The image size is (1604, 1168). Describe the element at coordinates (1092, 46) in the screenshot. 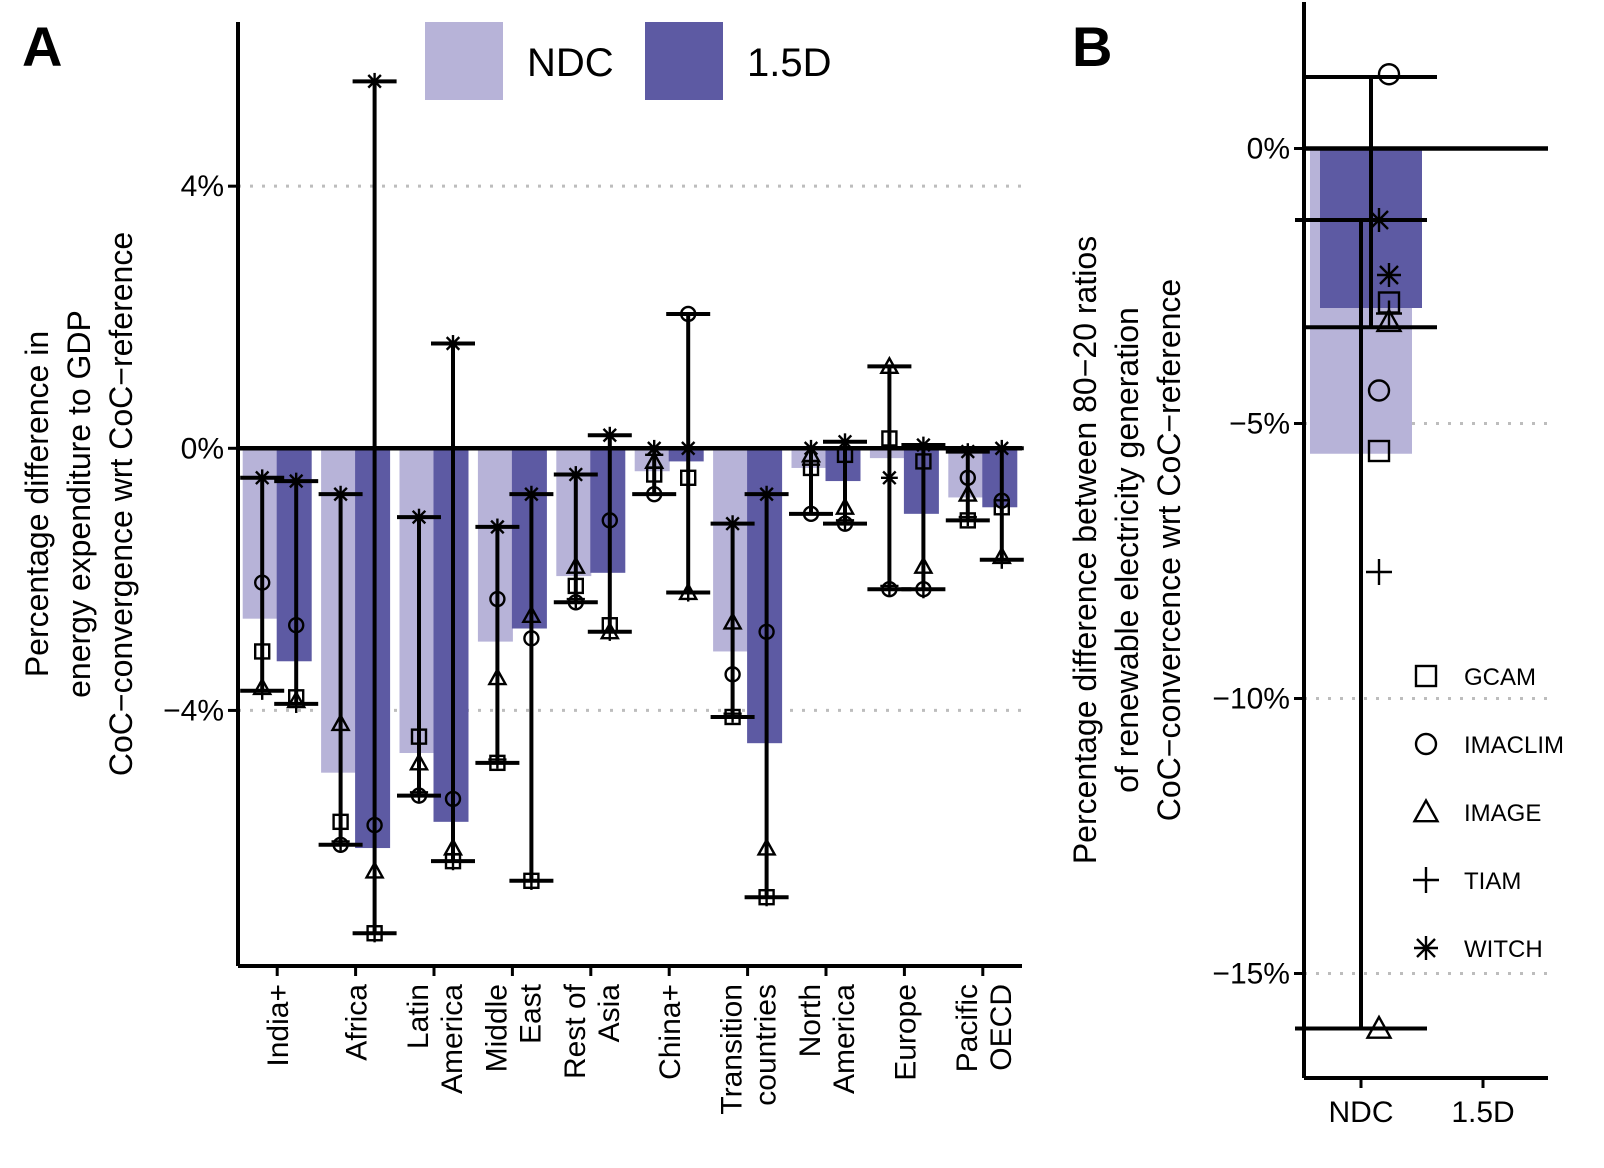

I see `panel-b-label: B` at that location.